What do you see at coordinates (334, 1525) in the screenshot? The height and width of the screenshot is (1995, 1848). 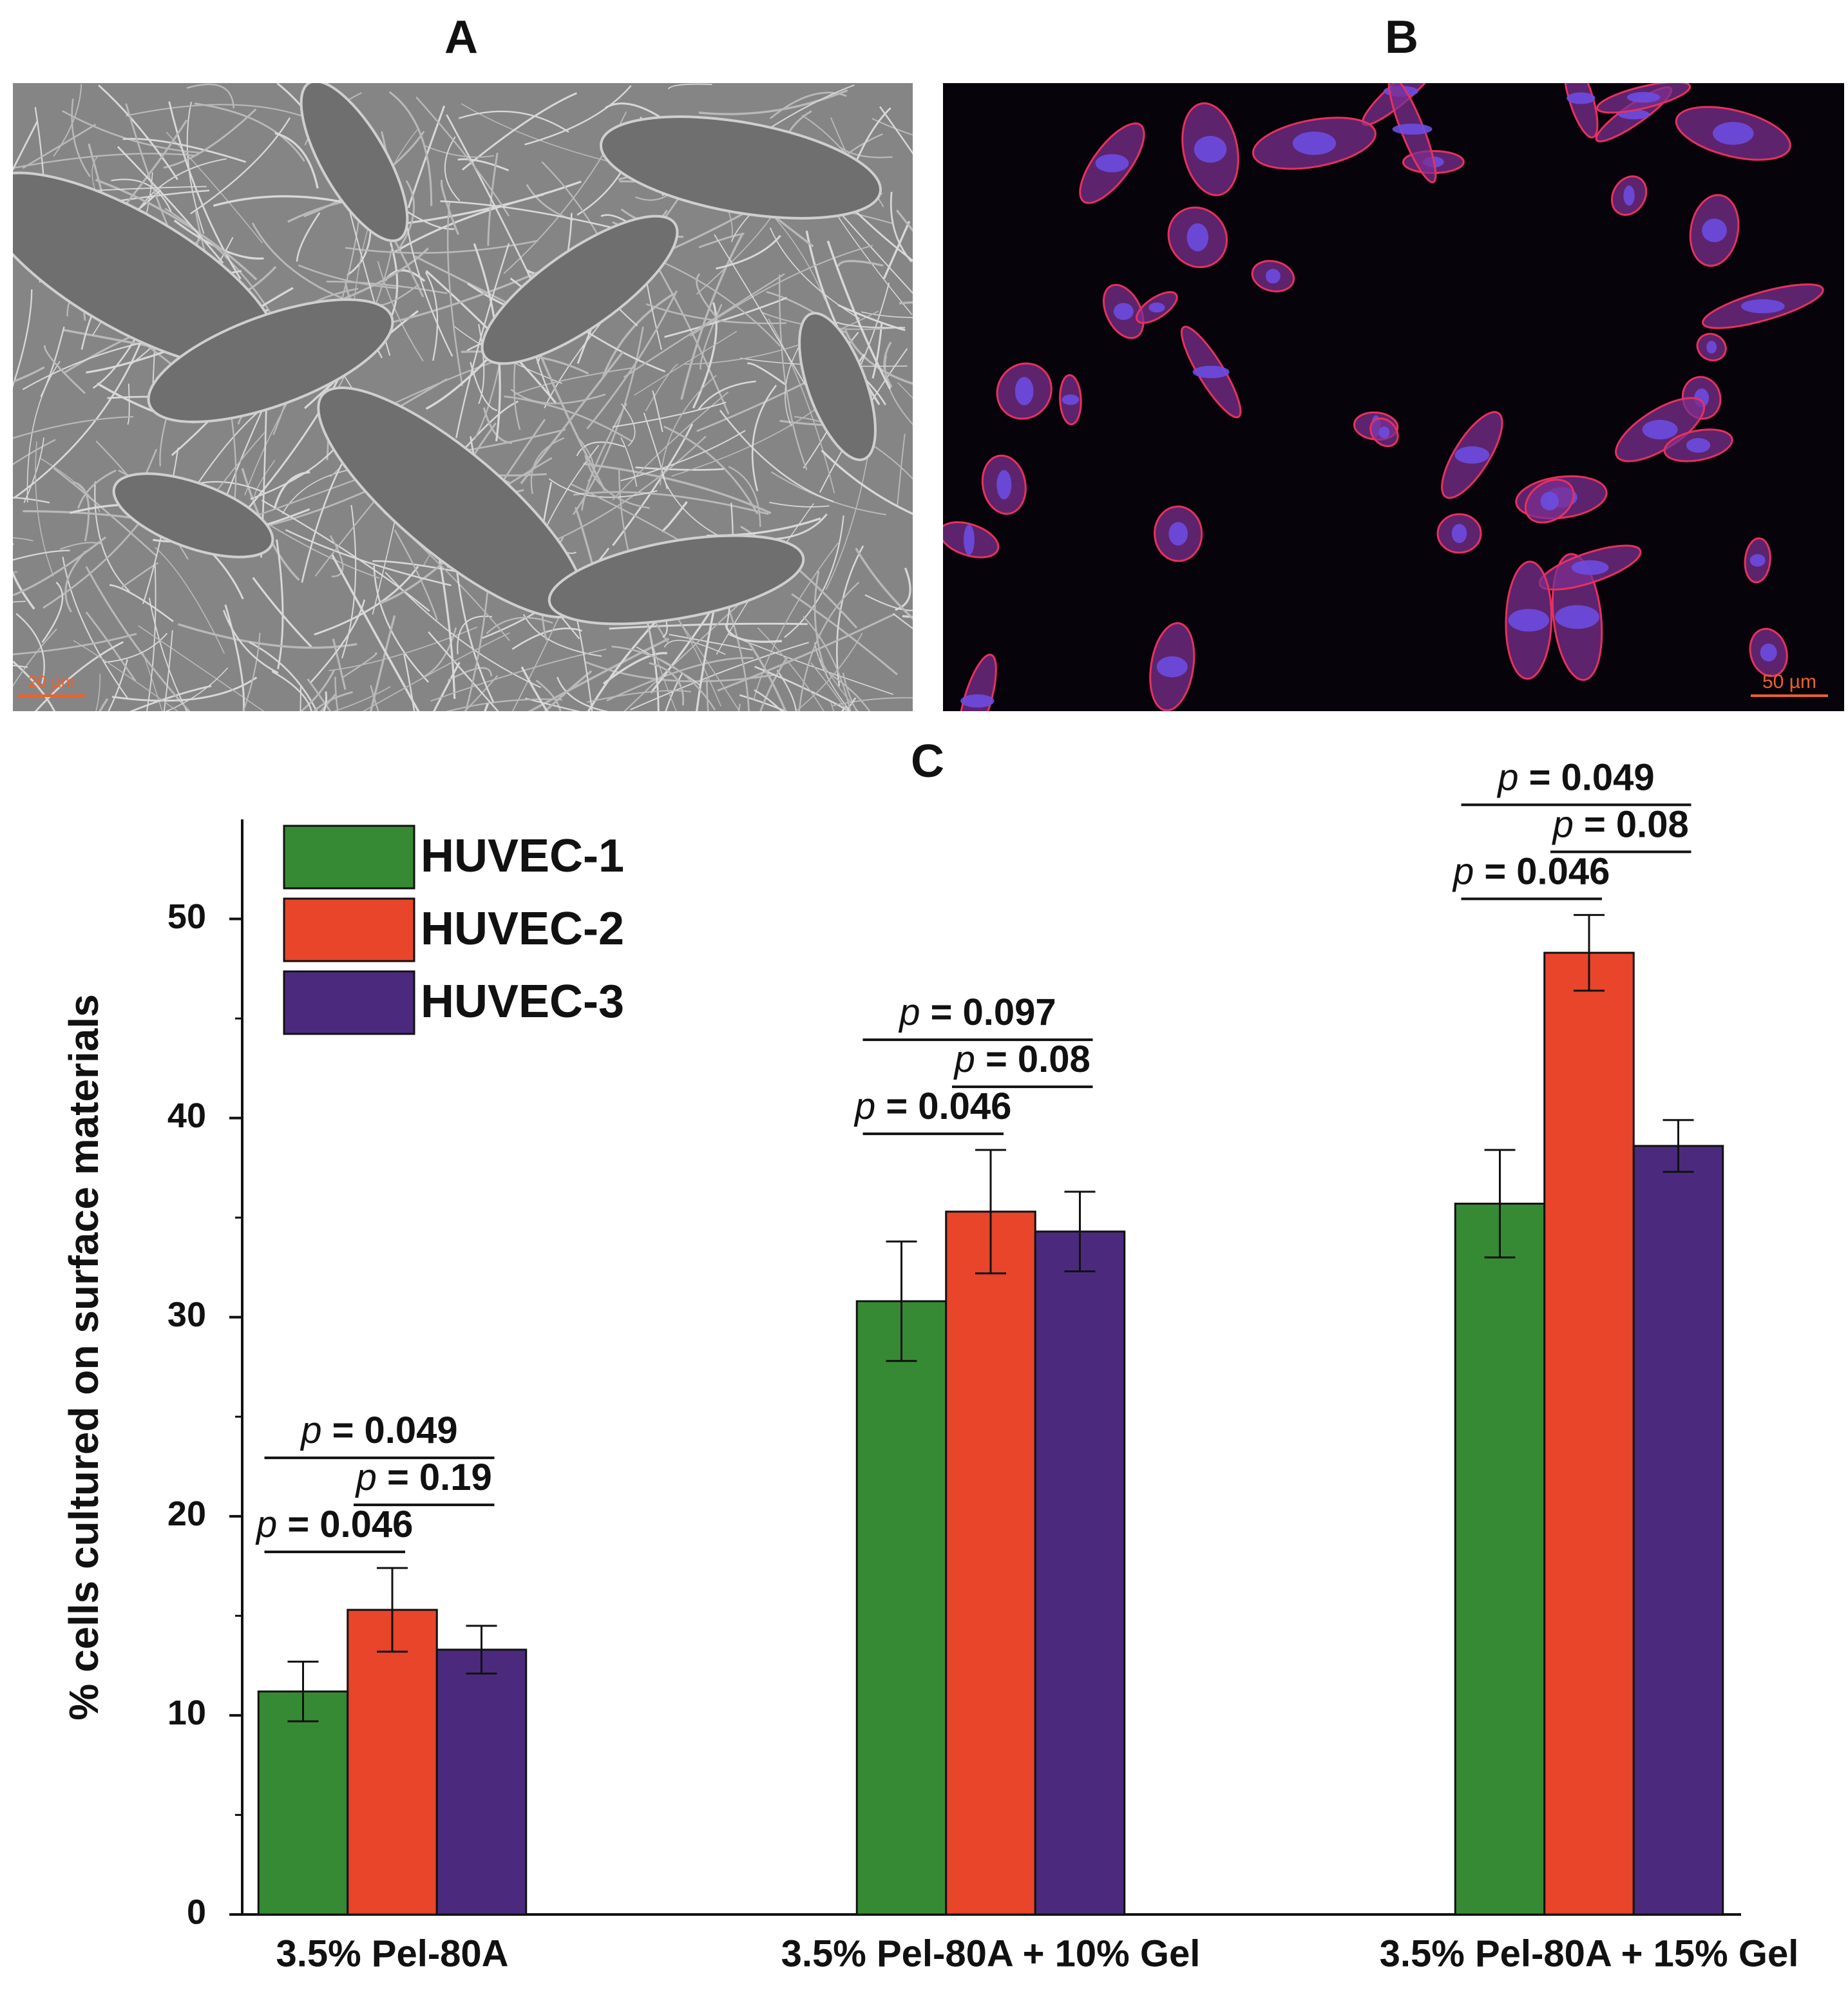 I see `p-value-label: p = 0.046` at bounding box center [334, 1525].